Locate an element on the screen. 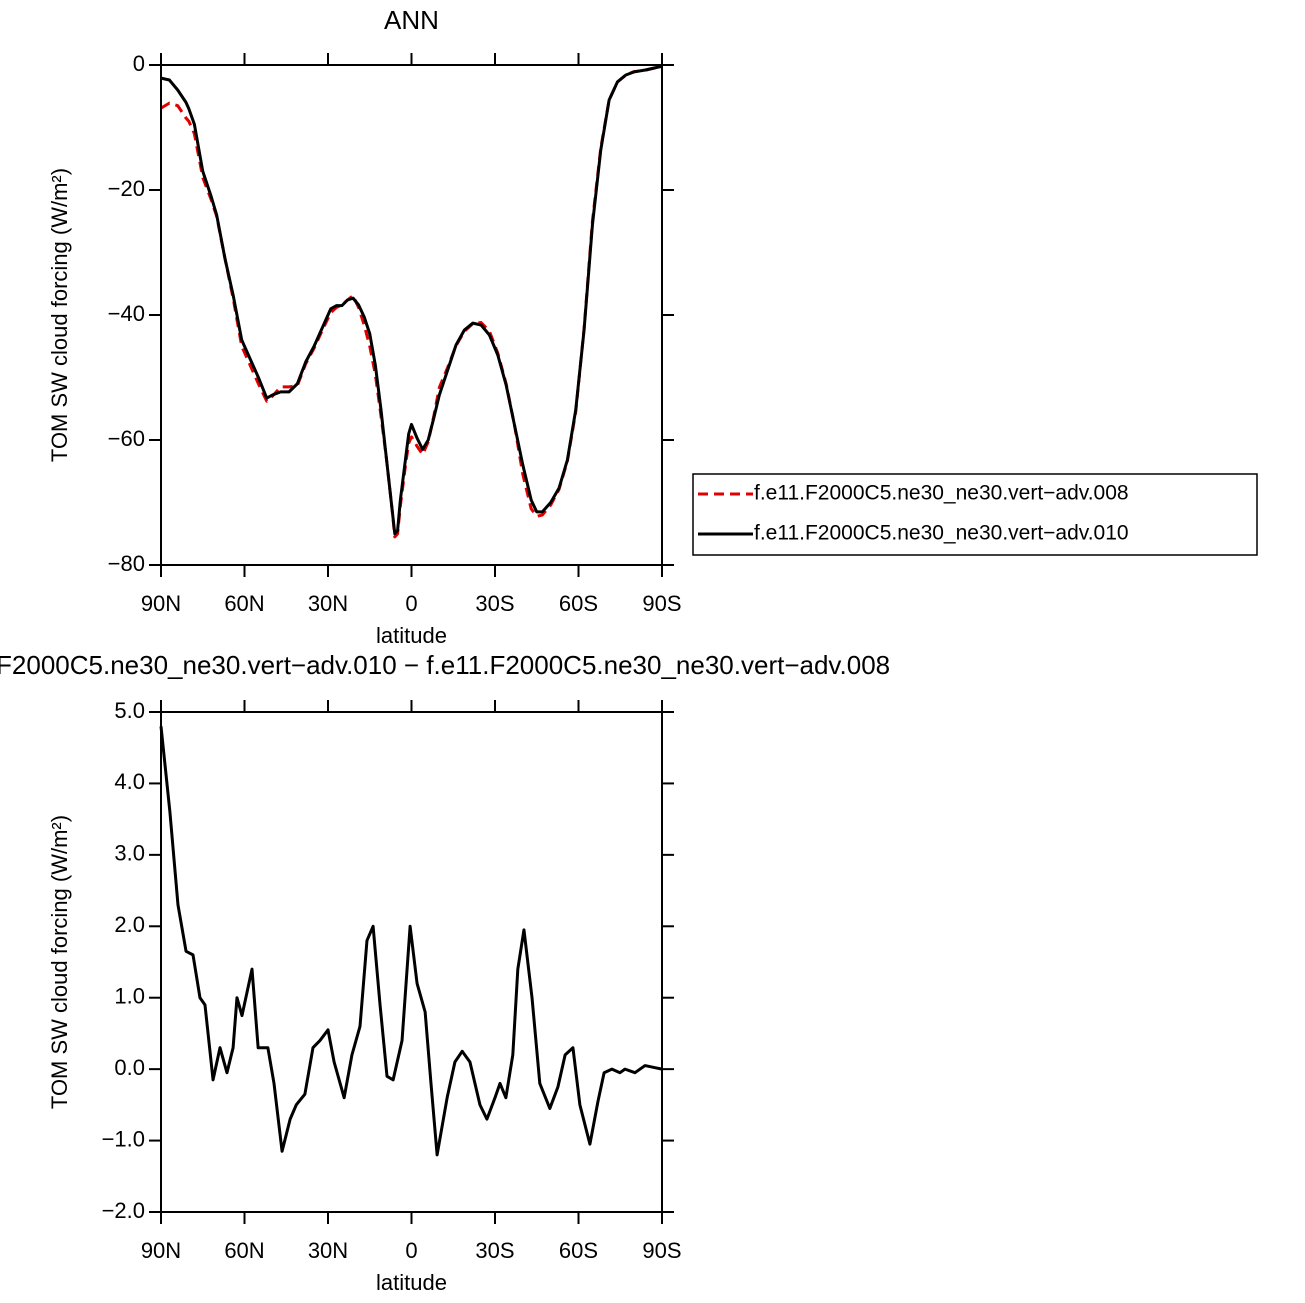 The width and height of the screenshot is (1305, 1303). y-tick-label: 3.0 is located at coordinates (129, 853).